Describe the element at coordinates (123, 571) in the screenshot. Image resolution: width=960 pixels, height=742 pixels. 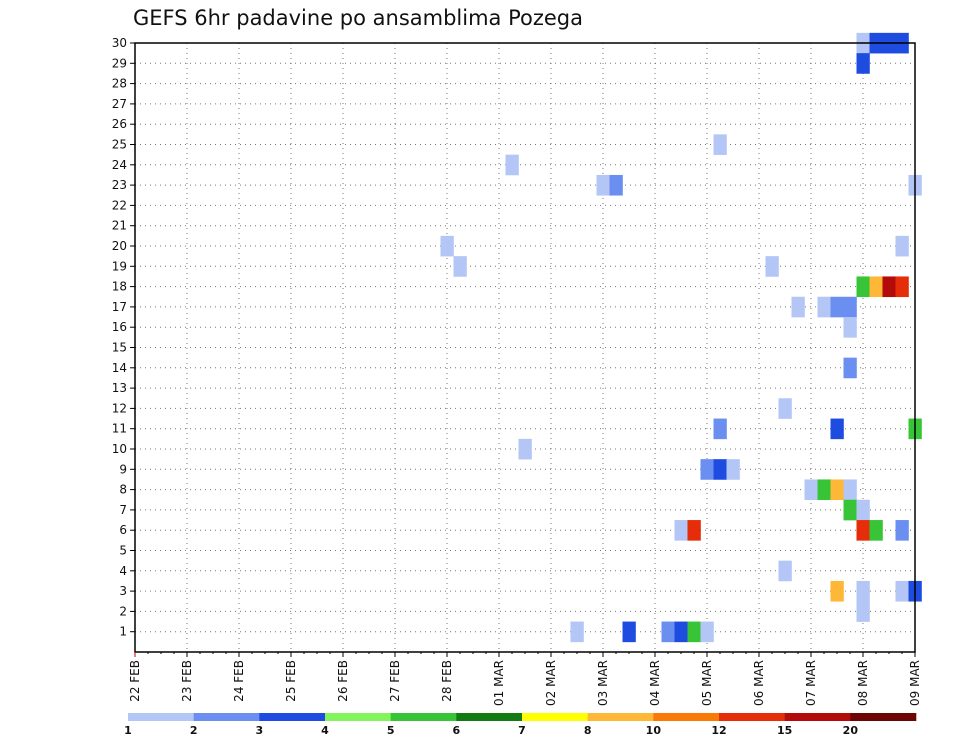
I see `y-tick-label: 4` at that location.